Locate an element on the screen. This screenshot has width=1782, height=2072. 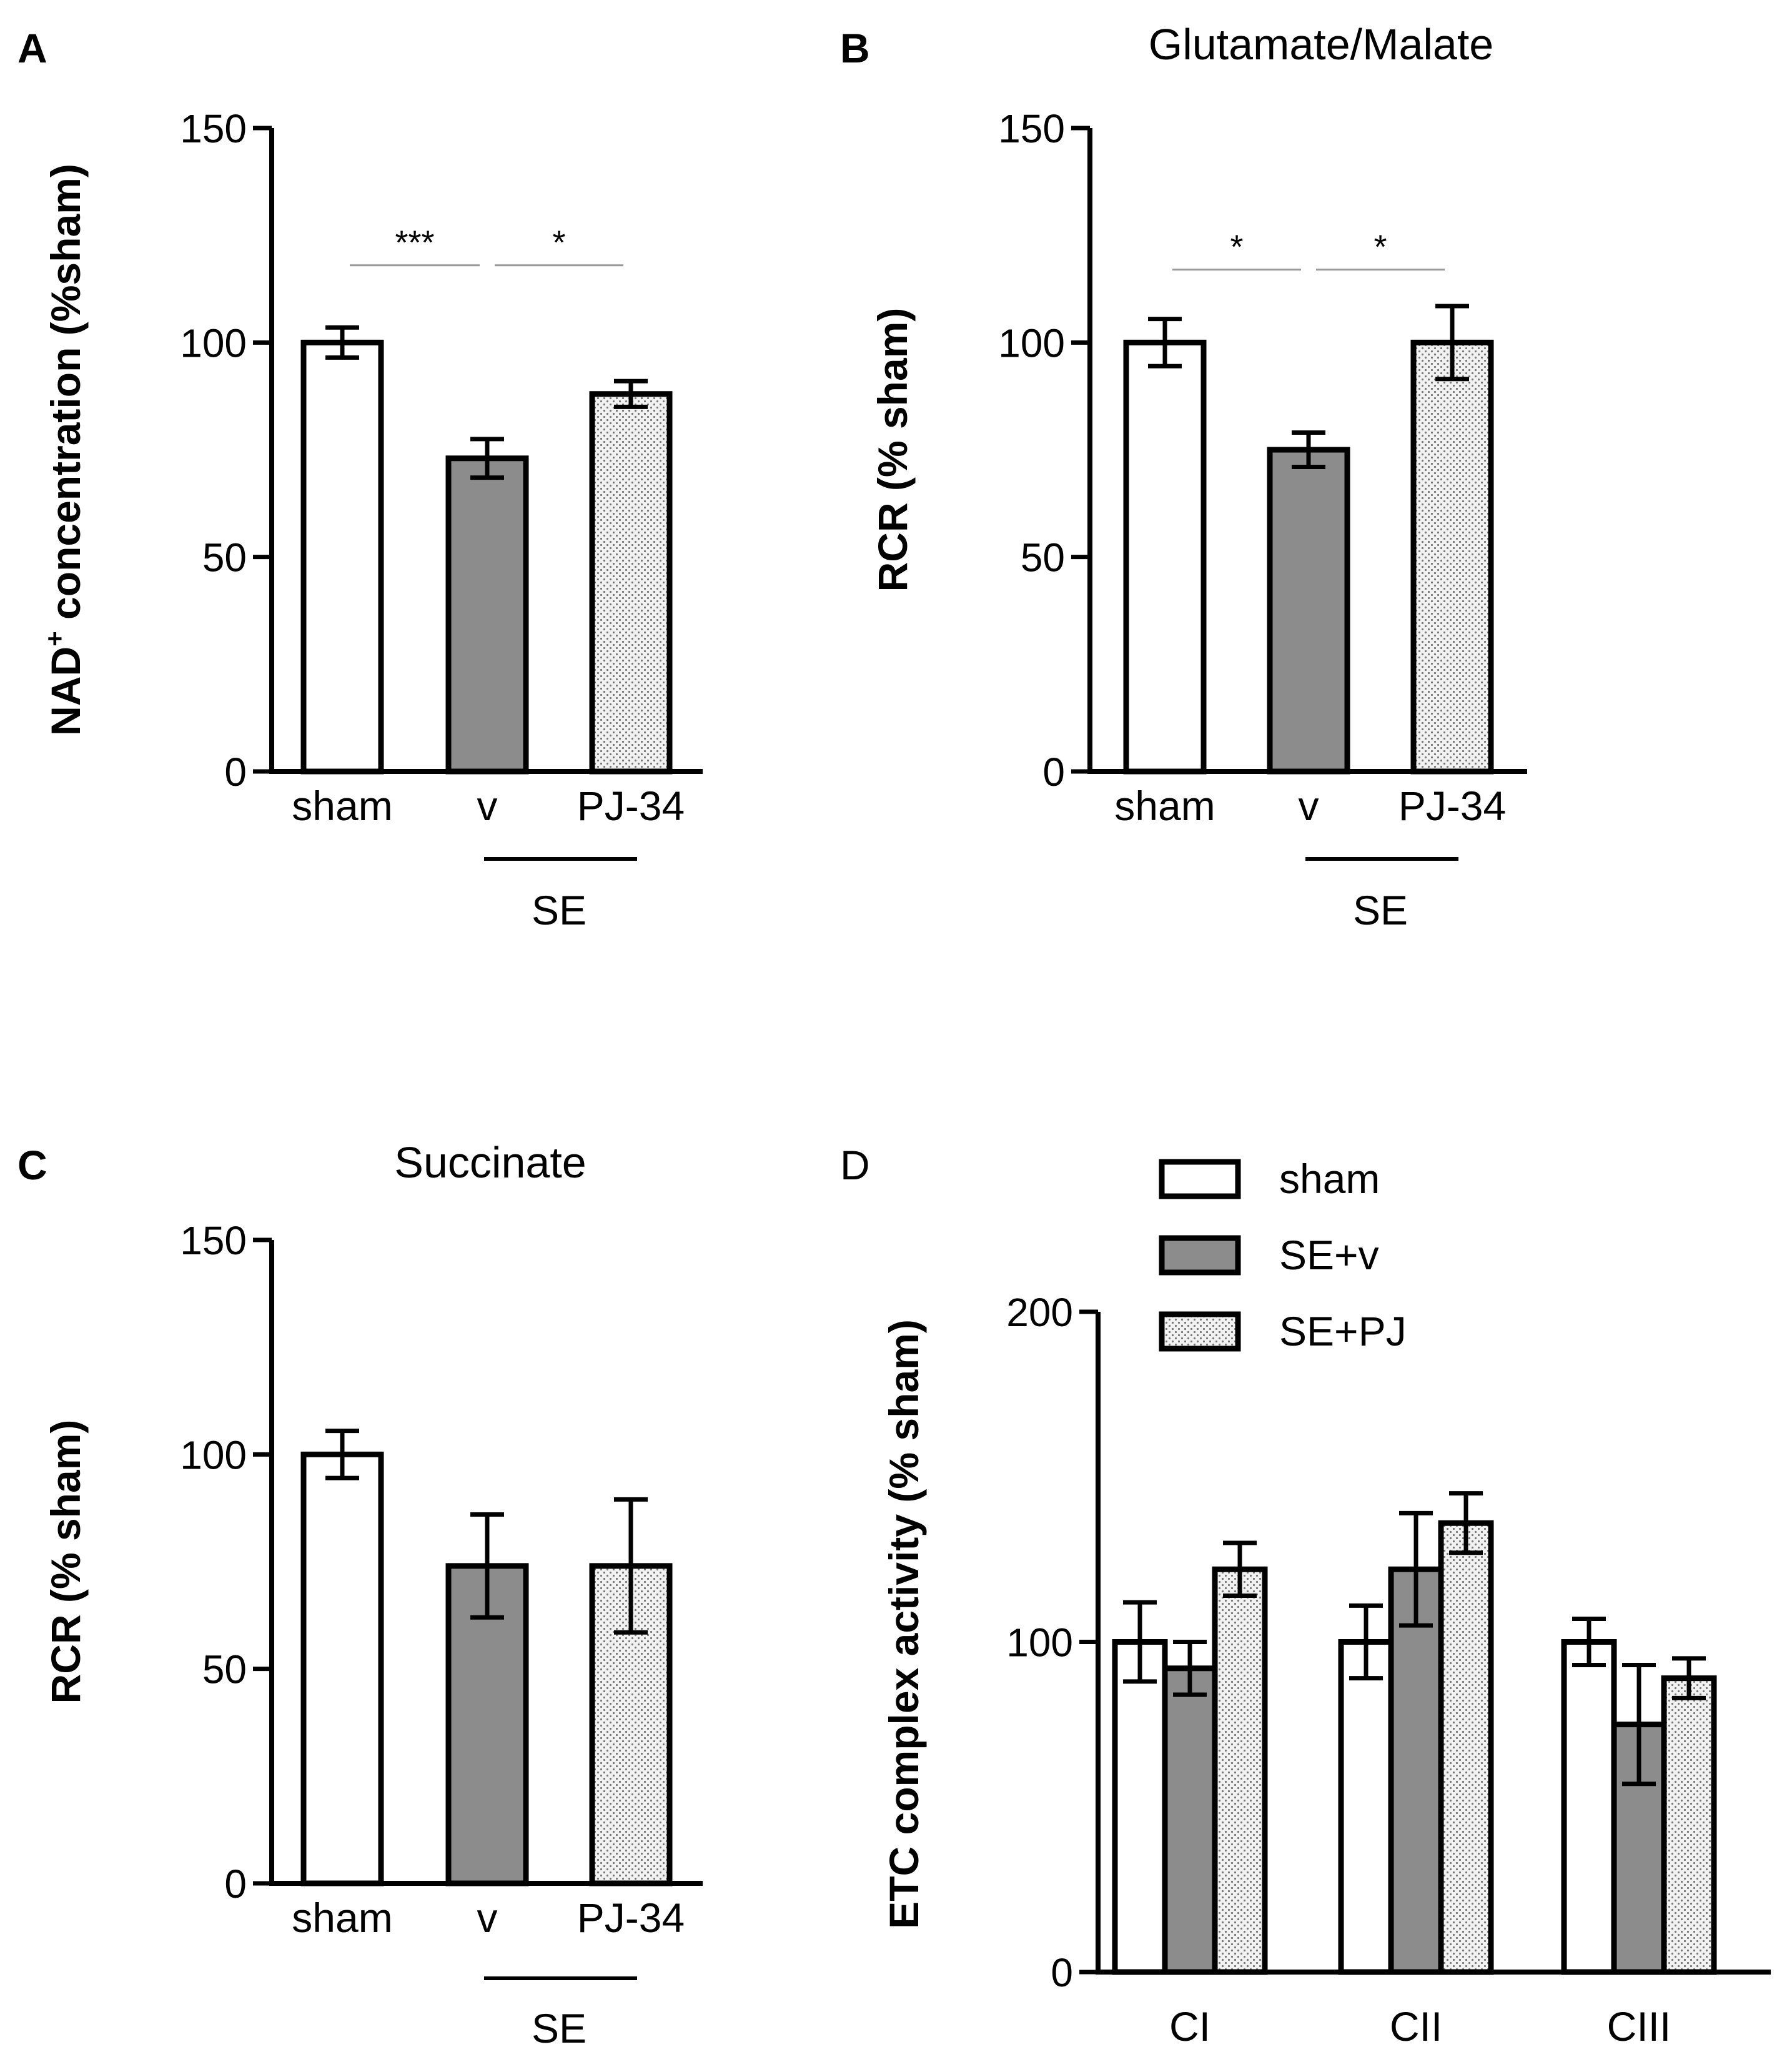
x-tick-label-cii: CII is located at coordinates (1416, 2027).